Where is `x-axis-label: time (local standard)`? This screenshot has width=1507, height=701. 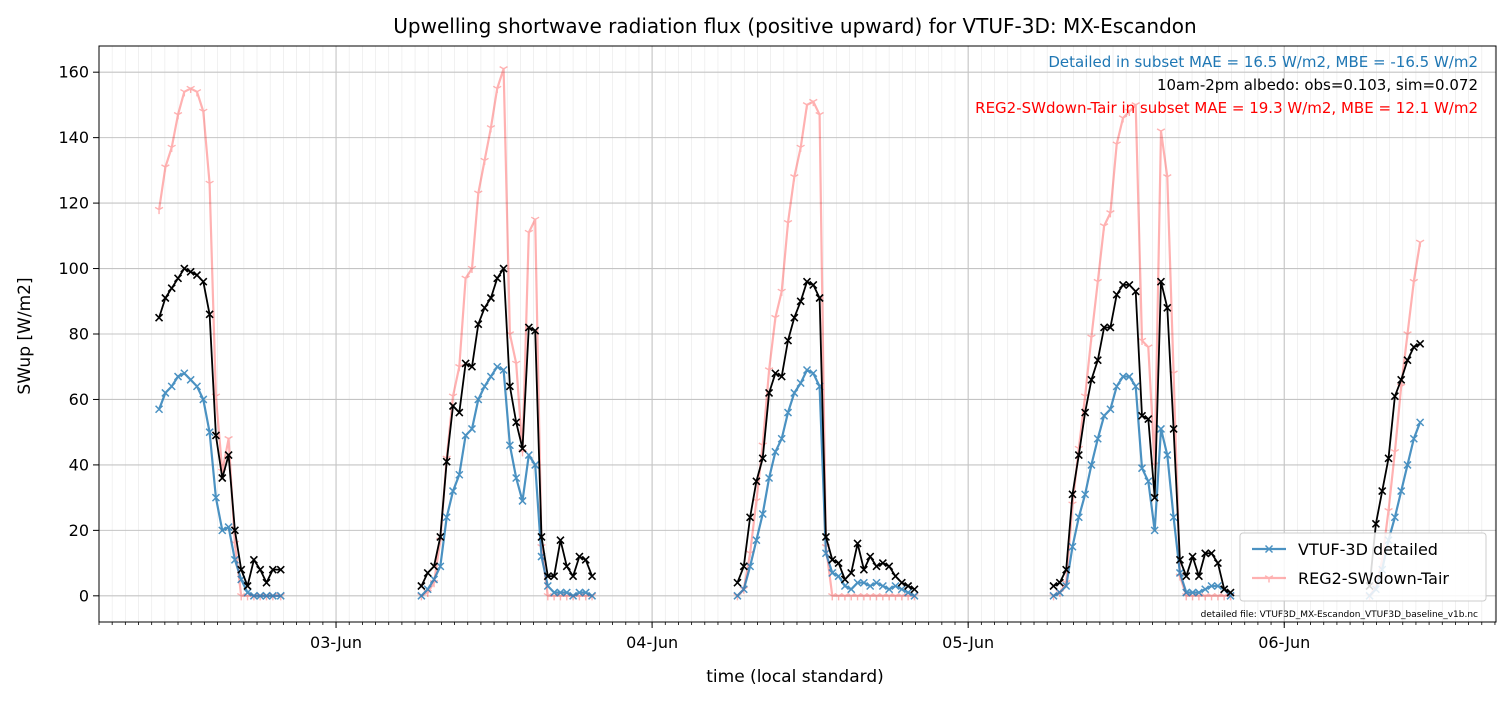 x-axis-label: time (local standard) is located at coordinates (795, 677).